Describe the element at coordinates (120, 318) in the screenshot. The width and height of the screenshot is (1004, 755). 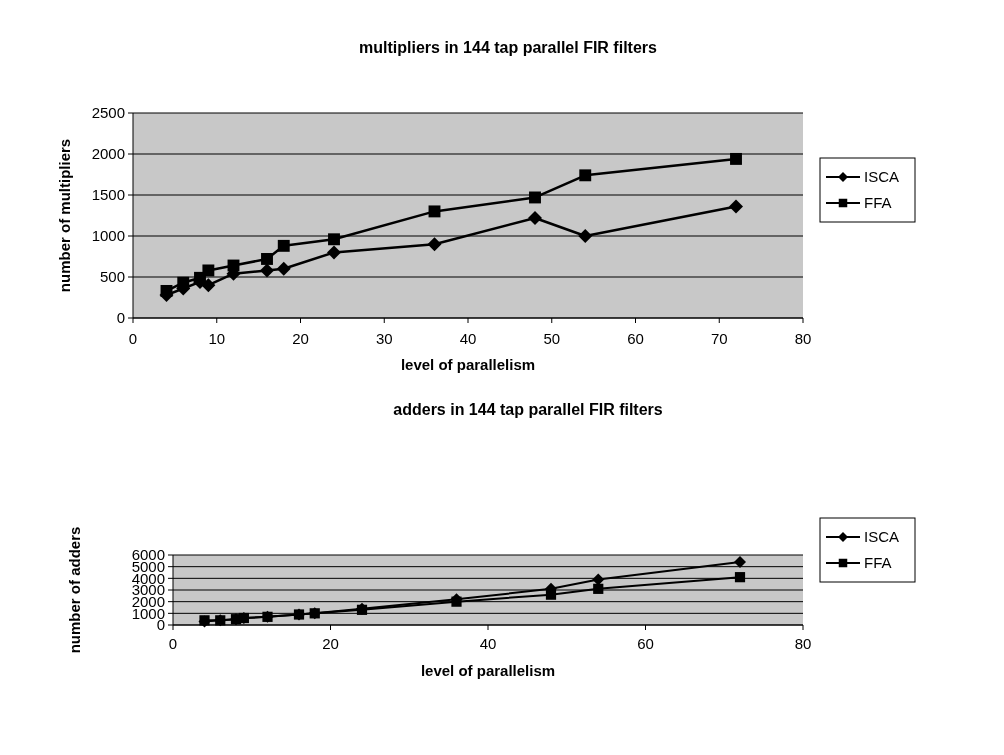
I see `y-tick-label: 0` at that location.